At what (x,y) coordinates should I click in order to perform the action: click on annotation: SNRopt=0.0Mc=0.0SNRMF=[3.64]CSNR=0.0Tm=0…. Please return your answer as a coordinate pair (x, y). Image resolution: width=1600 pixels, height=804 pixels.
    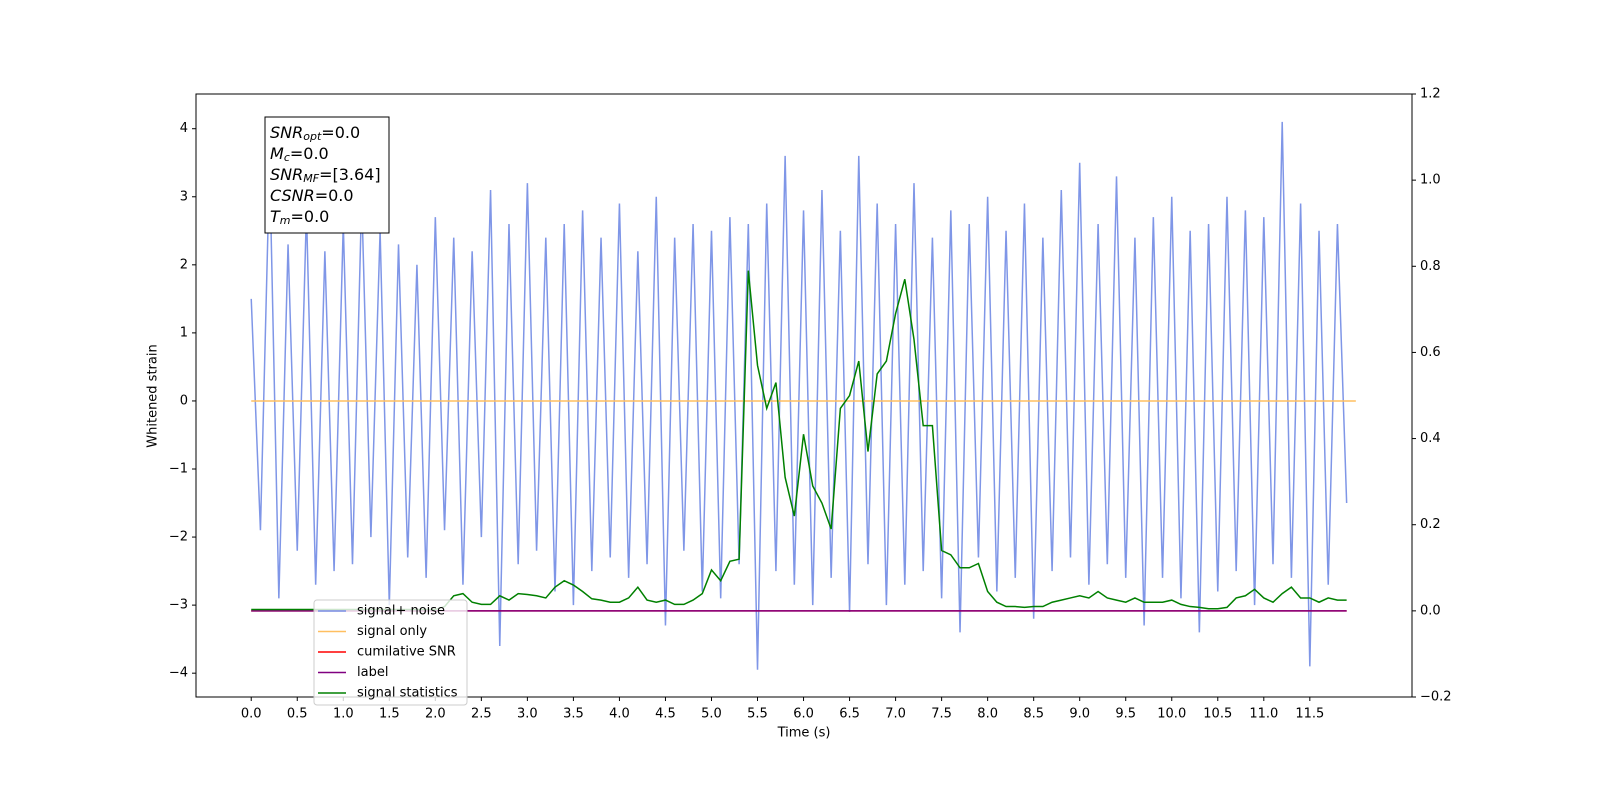
    Looking at the image, I should click on (327, 175).